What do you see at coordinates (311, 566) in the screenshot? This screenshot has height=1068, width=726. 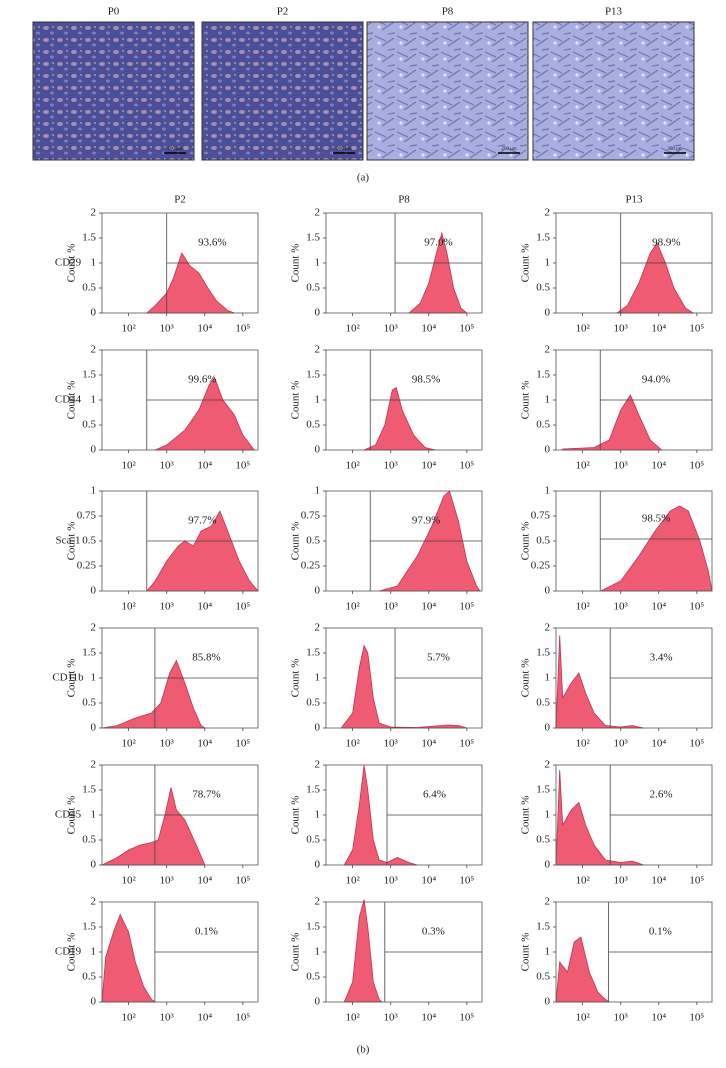 I see `y-tick-label: 0.25` at bounding box center [311, 566].